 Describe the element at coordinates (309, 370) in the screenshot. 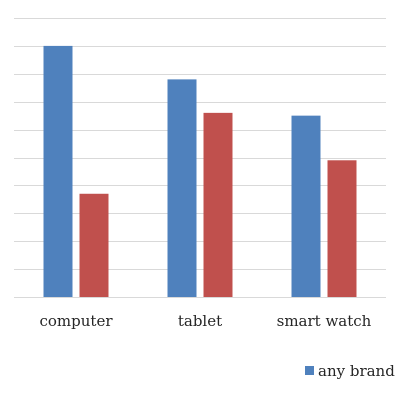

I see `legend-swatch-any-brand` at that location.